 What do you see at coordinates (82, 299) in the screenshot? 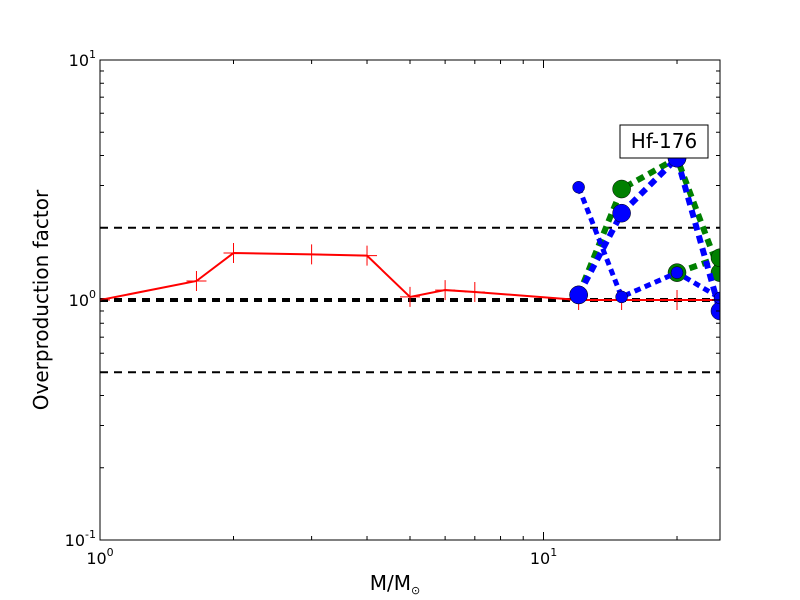
I see `y-tick-label-1: 10⁰` at bounding box center [82, 299].